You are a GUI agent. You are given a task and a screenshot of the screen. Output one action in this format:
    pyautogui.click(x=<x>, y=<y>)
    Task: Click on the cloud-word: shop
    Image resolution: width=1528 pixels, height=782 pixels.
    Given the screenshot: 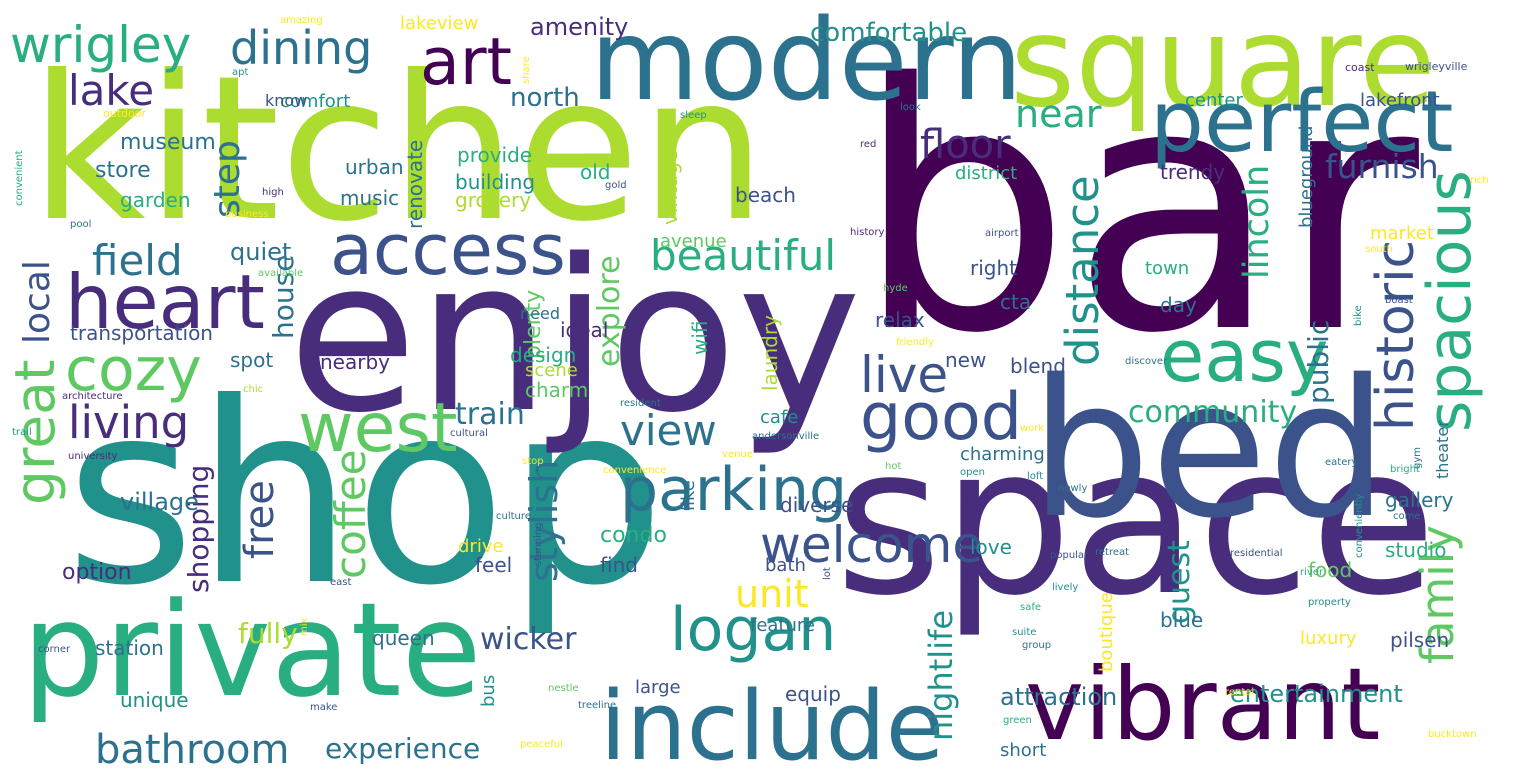 What is the action you would take?
    pyautogui.click(x=365, y=494)
    